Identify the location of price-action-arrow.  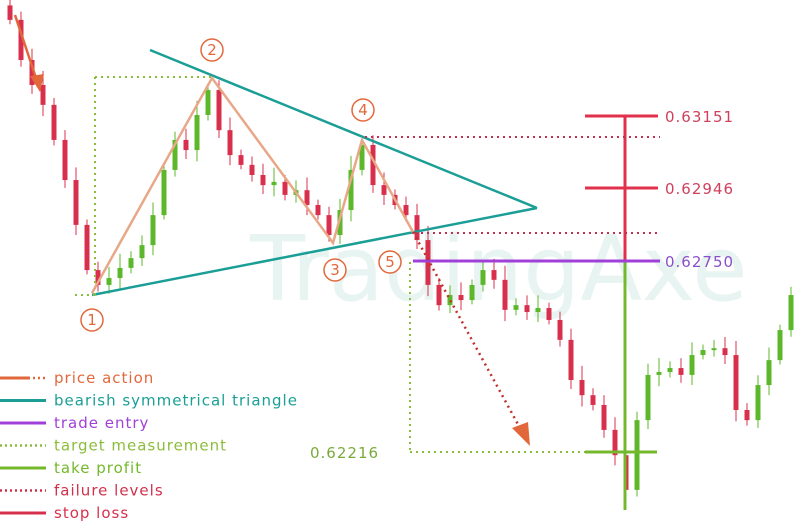
(25, 46).